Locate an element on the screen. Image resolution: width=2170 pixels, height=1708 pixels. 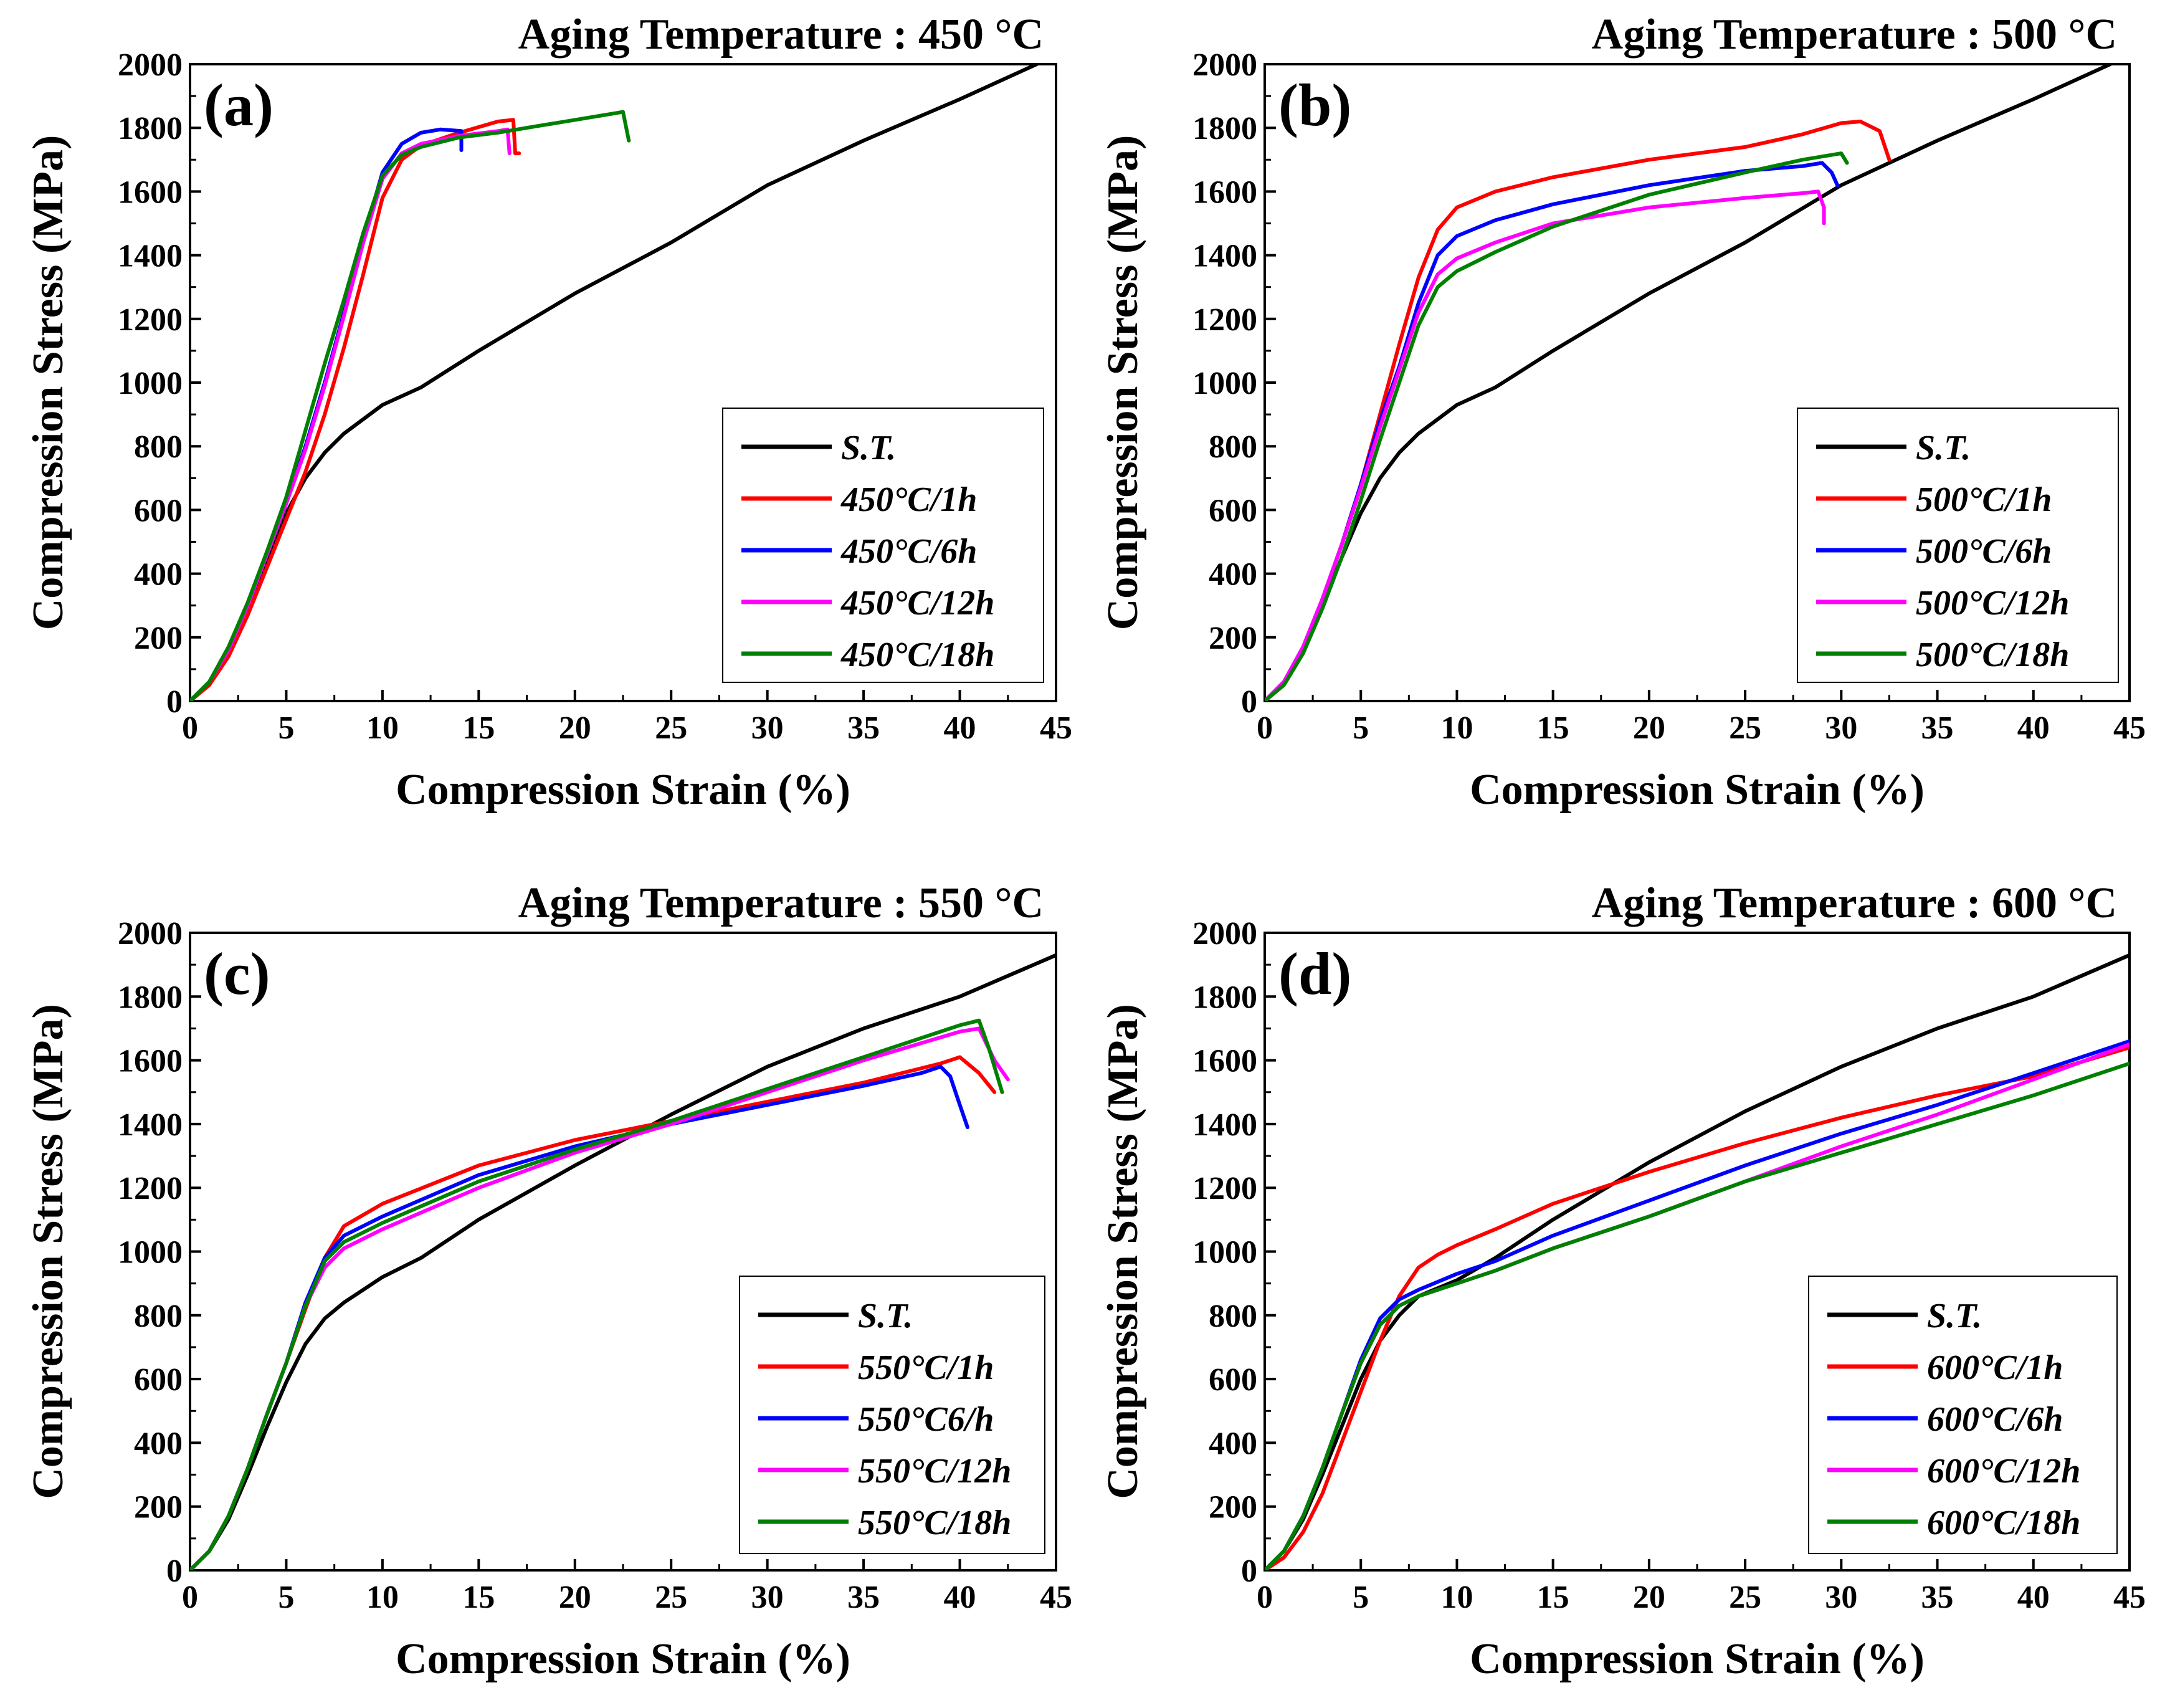
legend-label: 450°C/6h is located at coordinates (908, 552).